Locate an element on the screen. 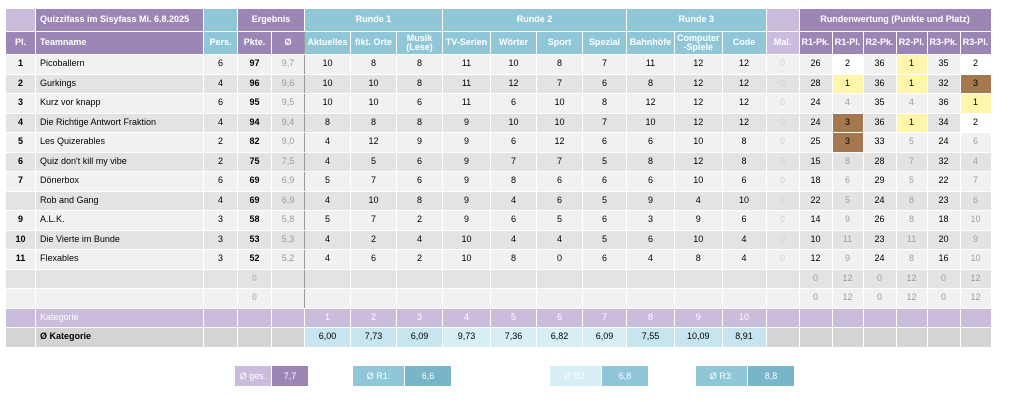 This screenshot has width=1024, height=402. column-header: Musik (Lese) is located at coordinates (419, 43).